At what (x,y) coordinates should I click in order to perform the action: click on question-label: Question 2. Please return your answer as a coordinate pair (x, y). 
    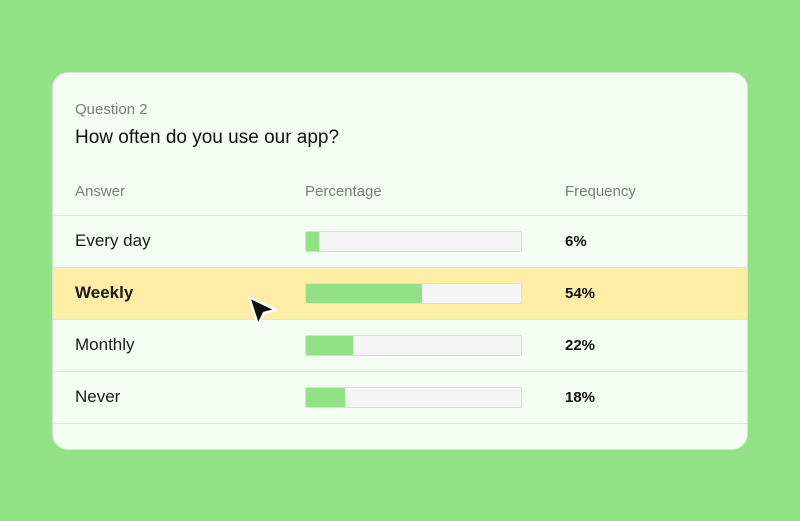
    Looking at the image, I should click on (111, 109).